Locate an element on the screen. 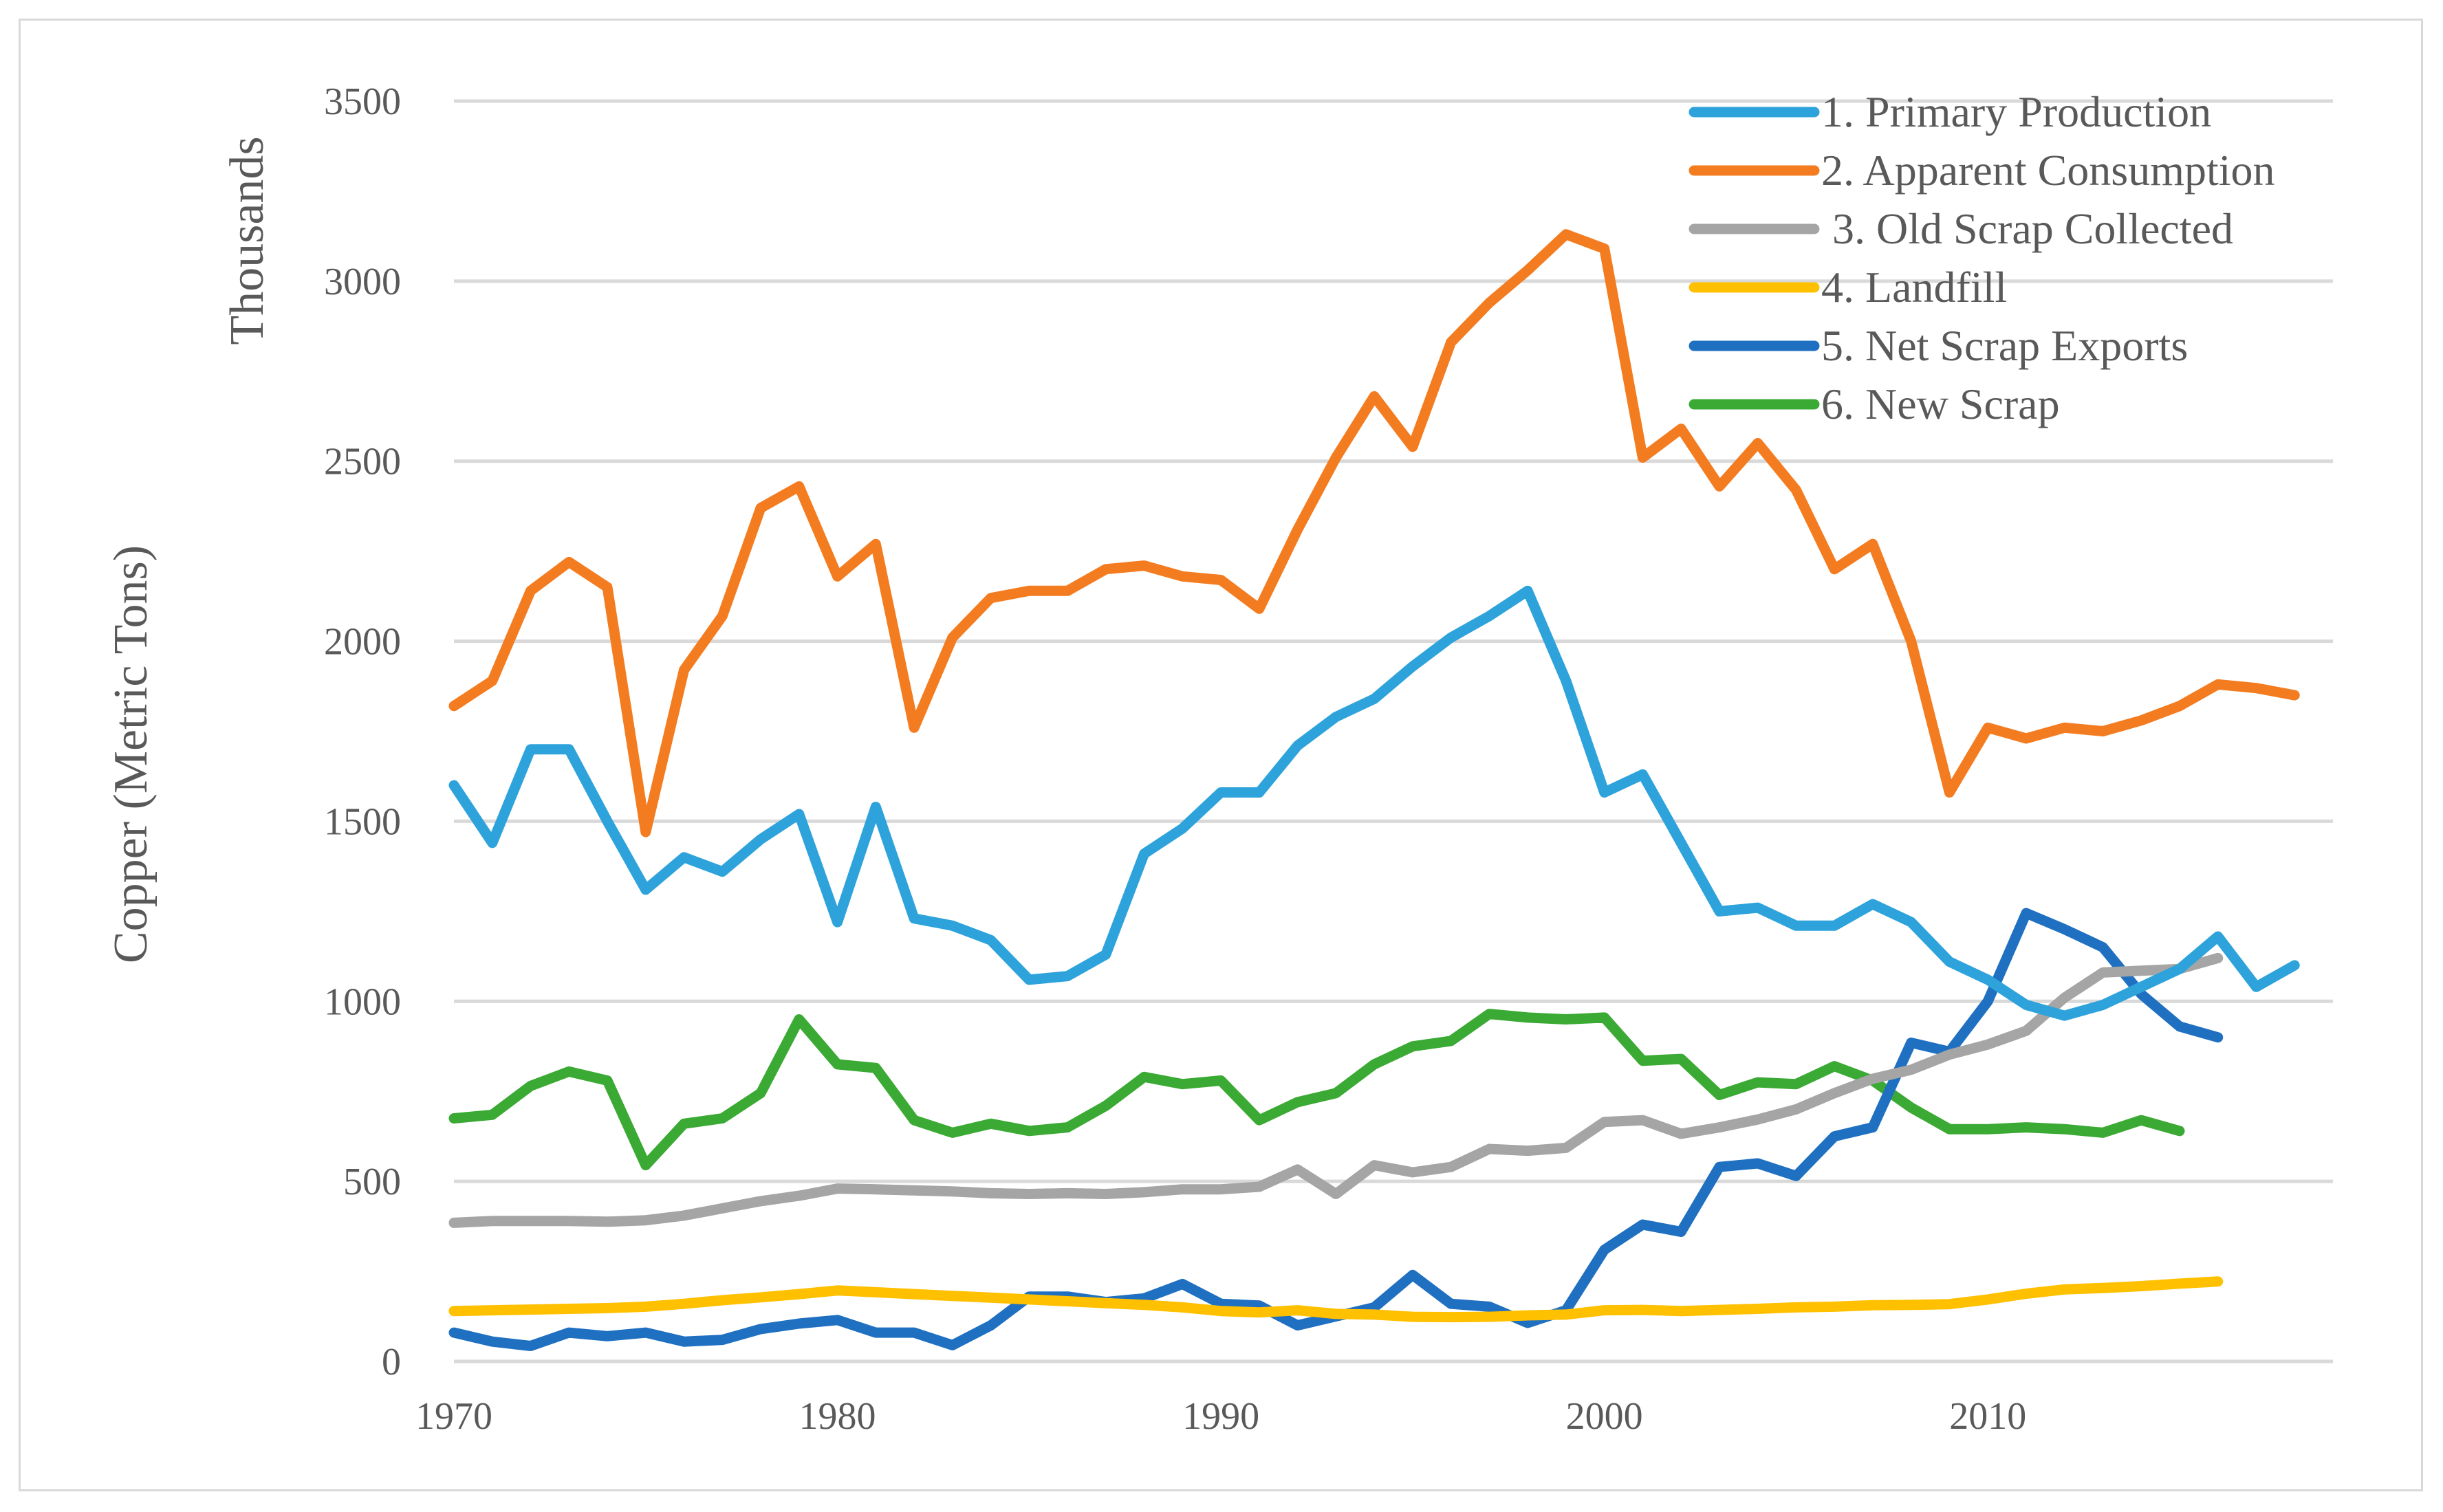 The image size is (2443, 1512). y-tick-label: 1000 is located at coordinates (362, 1002).